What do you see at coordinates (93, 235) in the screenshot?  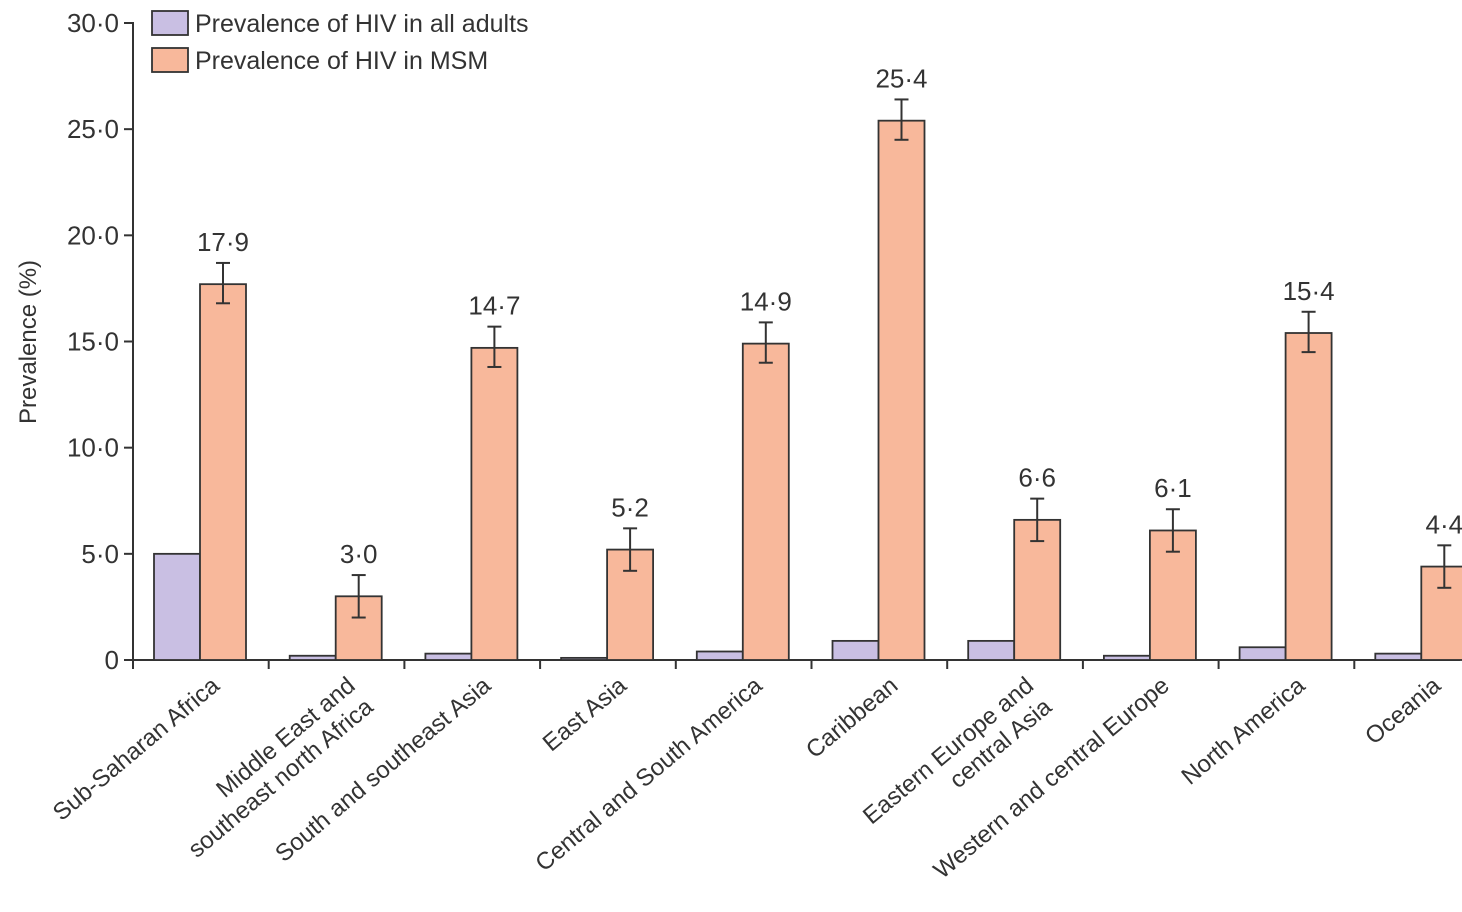 I see `y-tick-label: 20·0` at bounding box center [93, 235].